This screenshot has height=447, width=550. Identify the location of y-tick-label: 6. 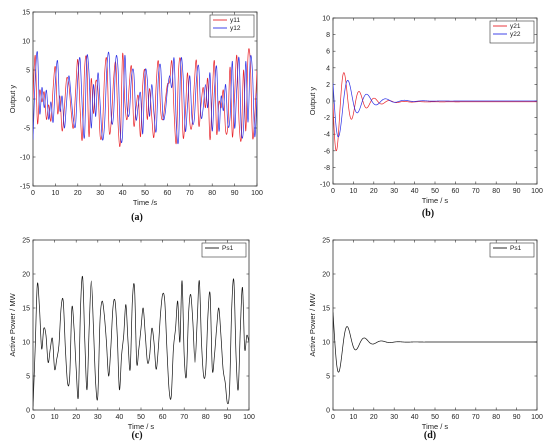
(328, 52).